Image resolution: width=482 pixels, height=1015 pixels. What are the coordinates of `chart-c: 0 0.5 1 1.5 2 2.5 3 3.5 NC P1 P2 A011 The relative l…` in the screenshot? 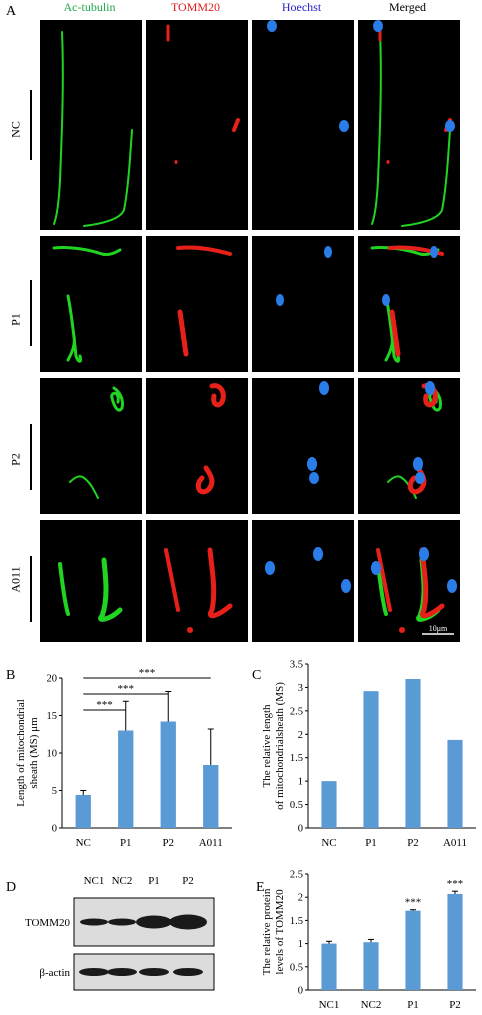 It's located at (368, 754).